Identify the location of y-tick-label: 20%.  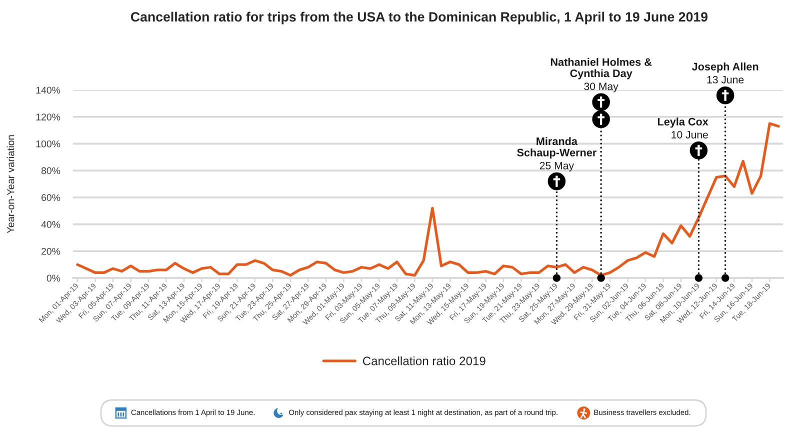
(51, 251).